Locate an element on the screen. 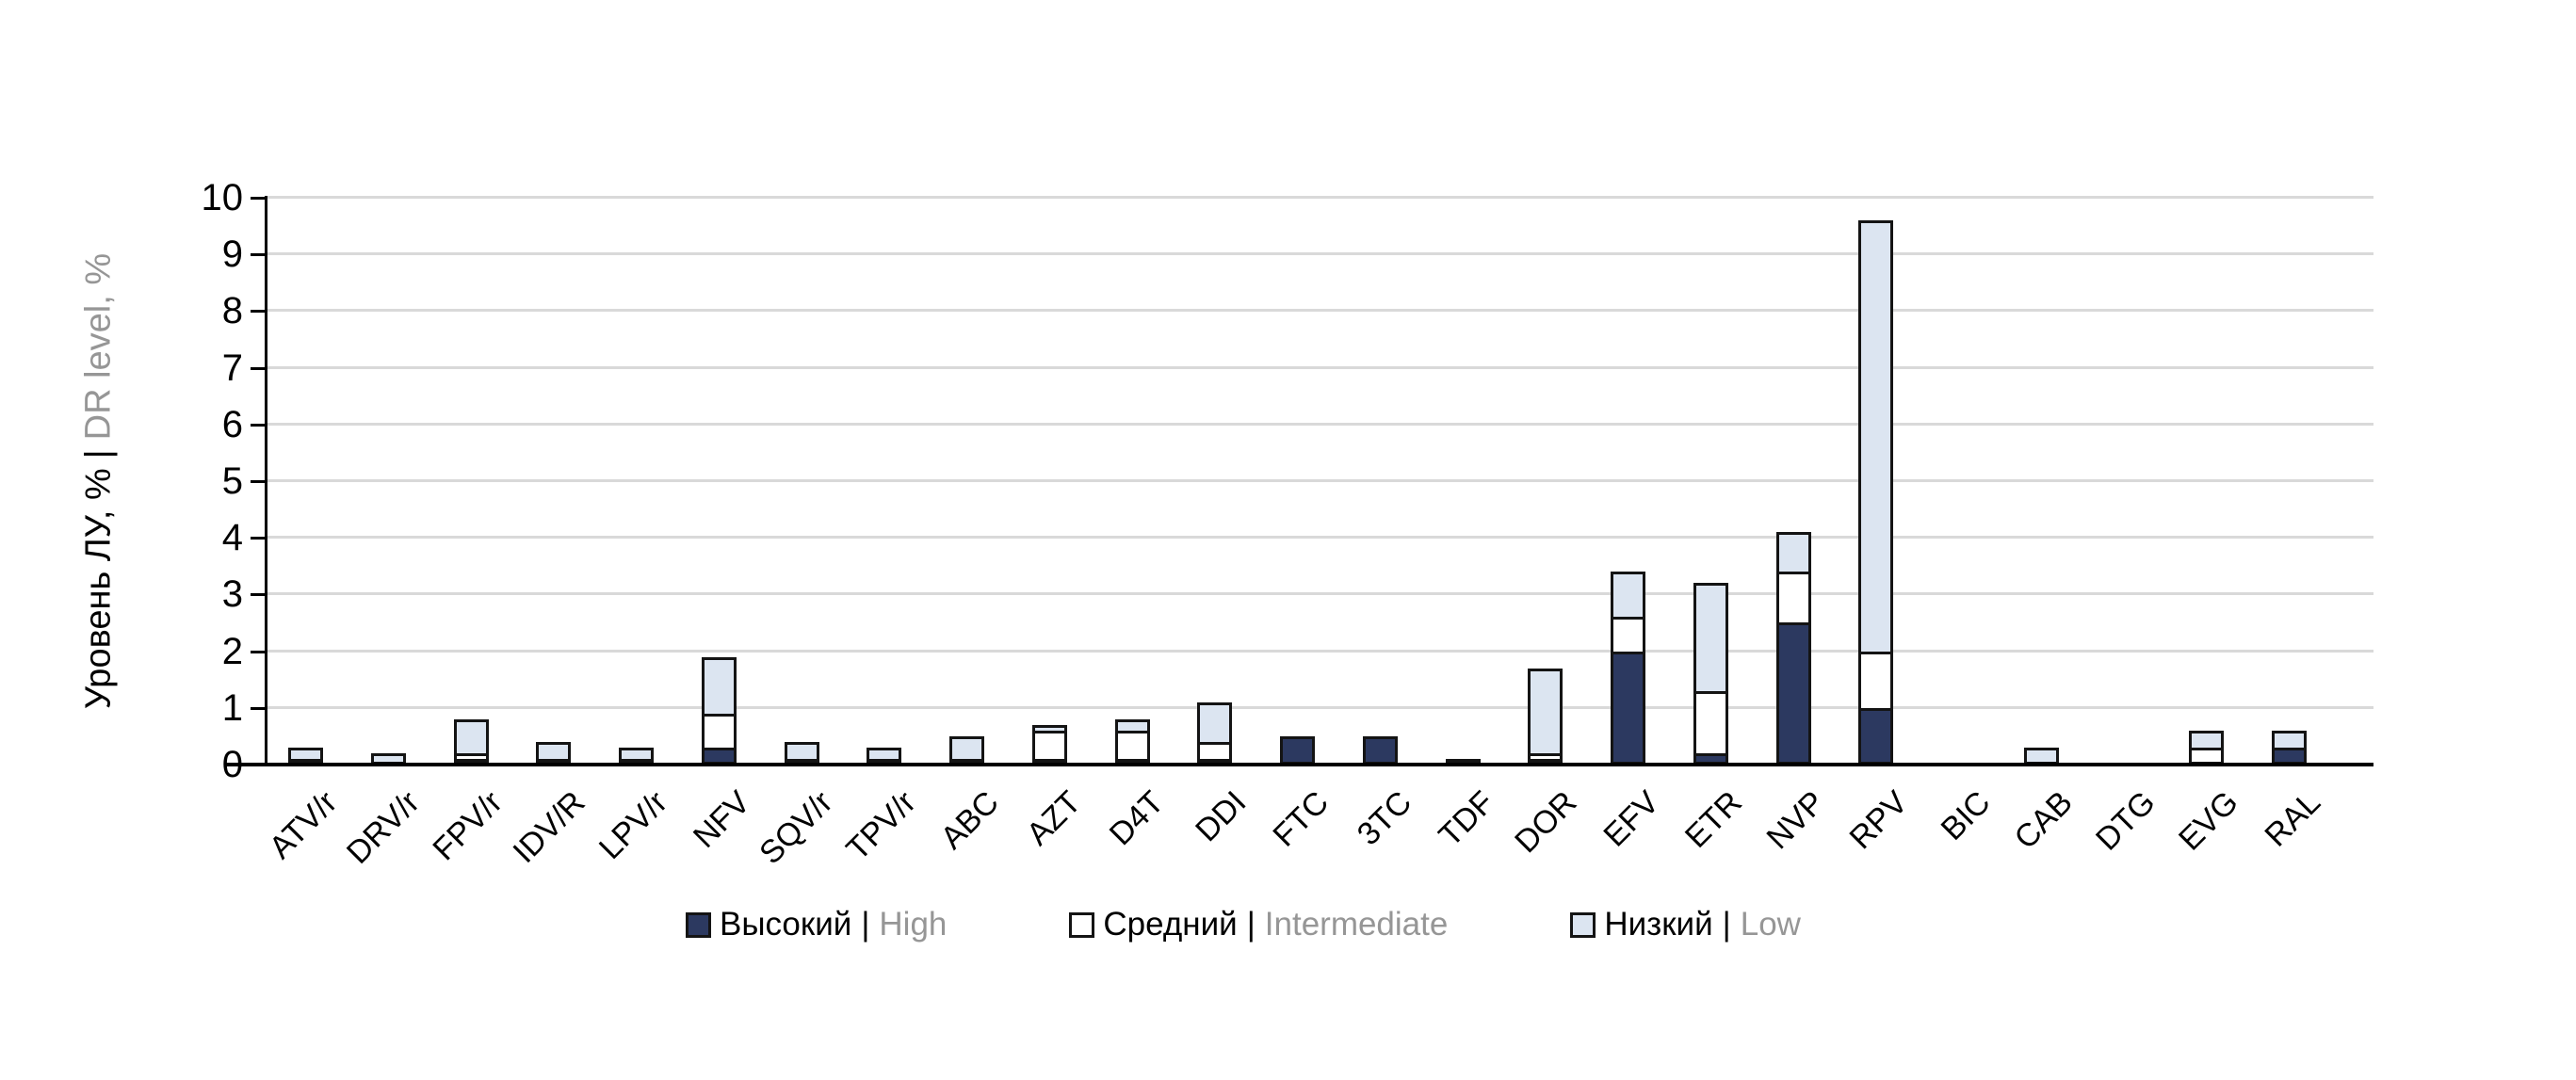  bar-ETR is located at coordinates (1710, 482).